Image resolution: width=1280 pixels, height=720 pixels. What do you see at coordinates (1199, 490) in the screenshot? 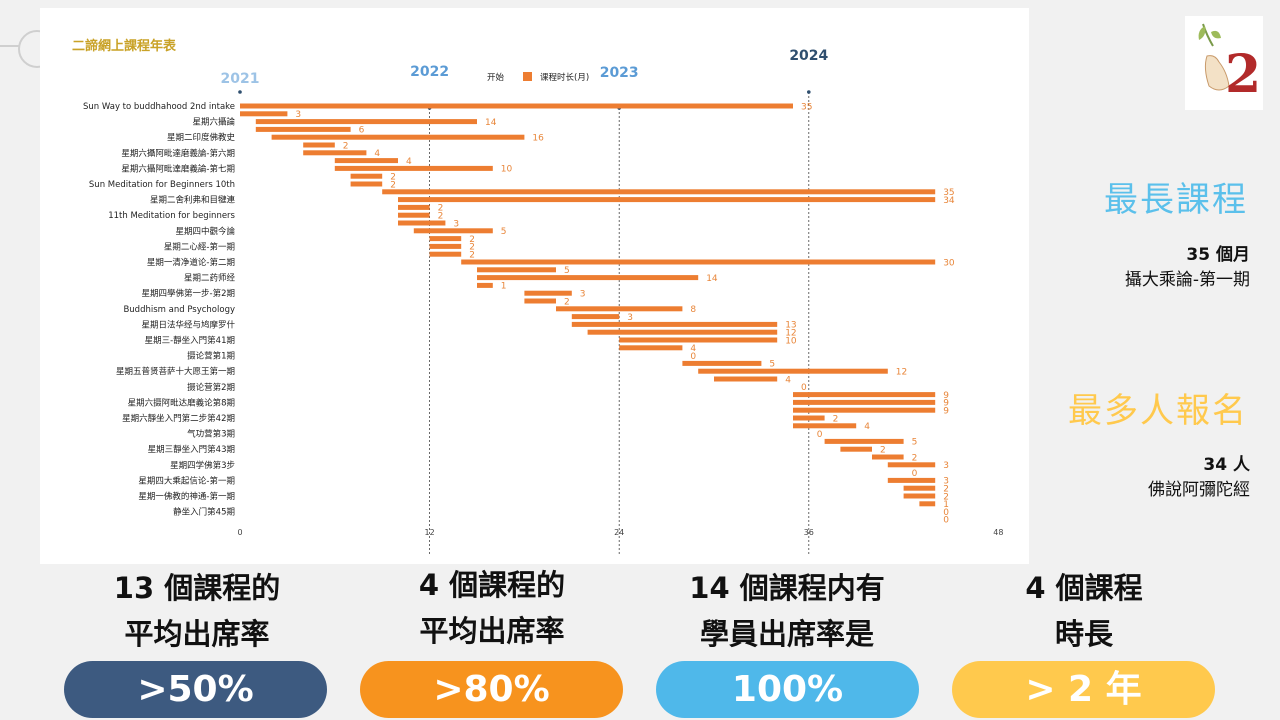
I see `most-enrolled-name: 佛說阿彌陀經` at bounding box center [1199, 490].